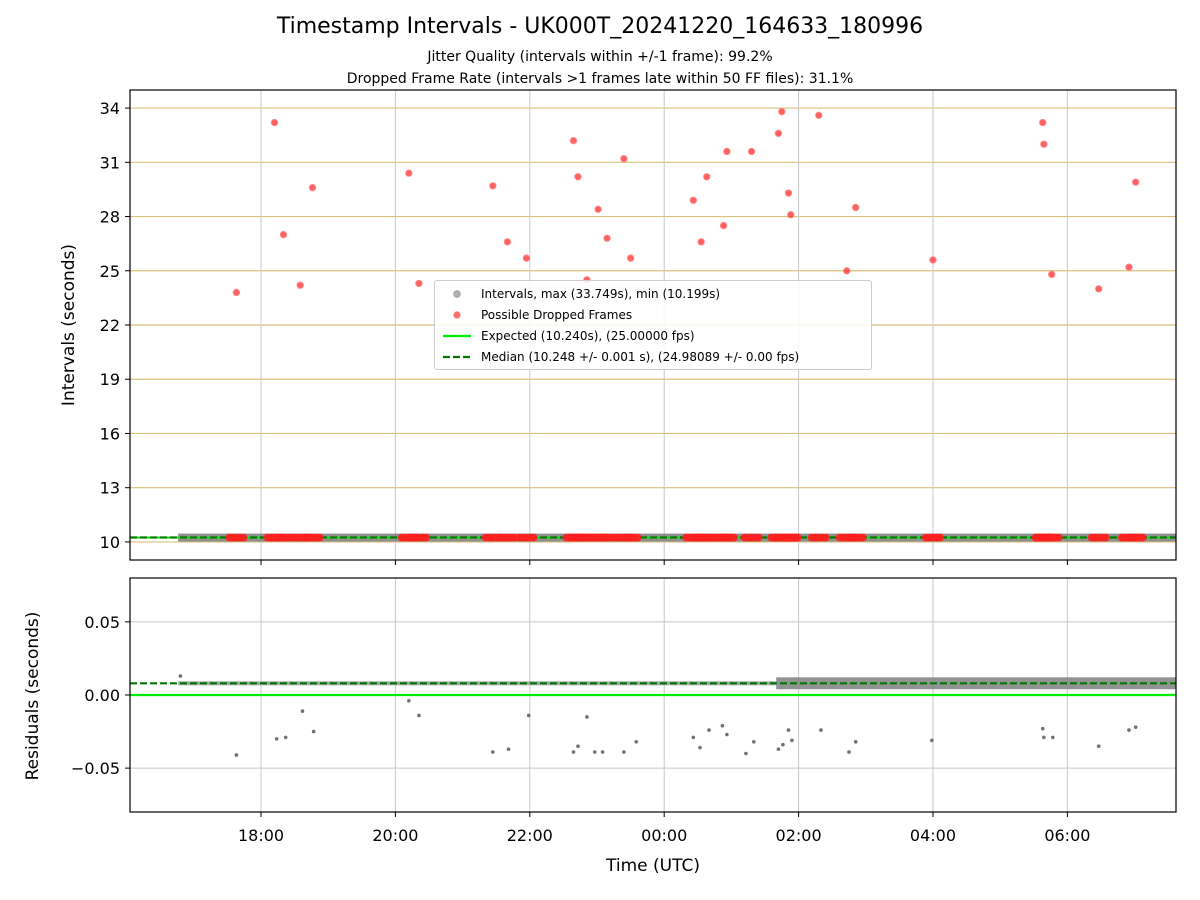  What do you see at coordinates (110, 162) in the screenshot?
I see `y-tick-label-intervals: 31` at bounding box center [110, 162].